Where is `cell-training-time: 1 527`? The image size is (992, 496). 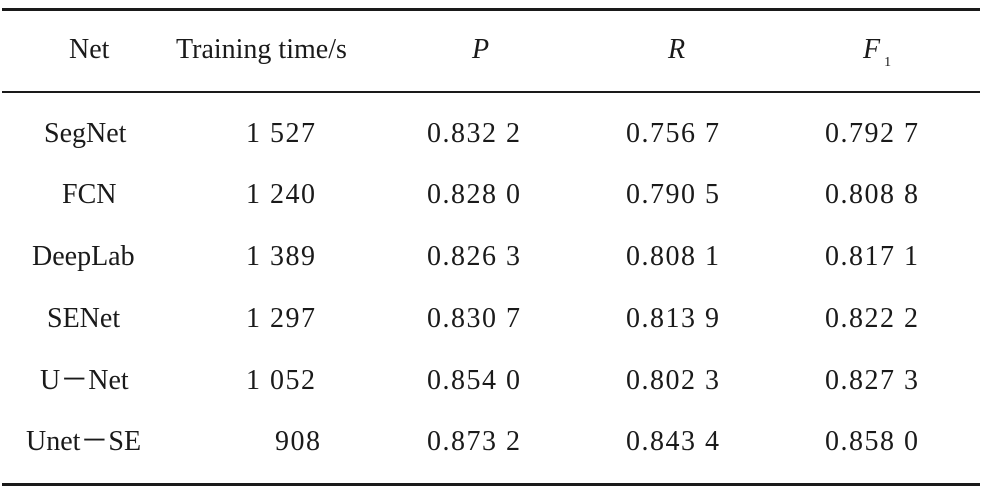 cell-training-time: 1 527 is located at coordinates (281, 133).